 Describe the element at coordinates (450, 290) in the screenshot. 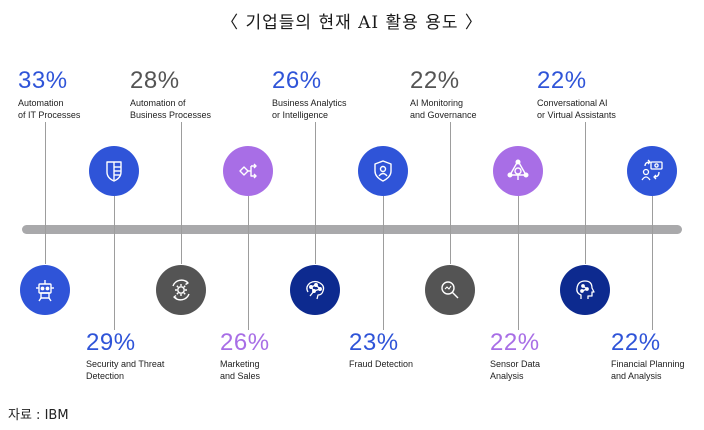

I see `magnifier-icon` at that location.